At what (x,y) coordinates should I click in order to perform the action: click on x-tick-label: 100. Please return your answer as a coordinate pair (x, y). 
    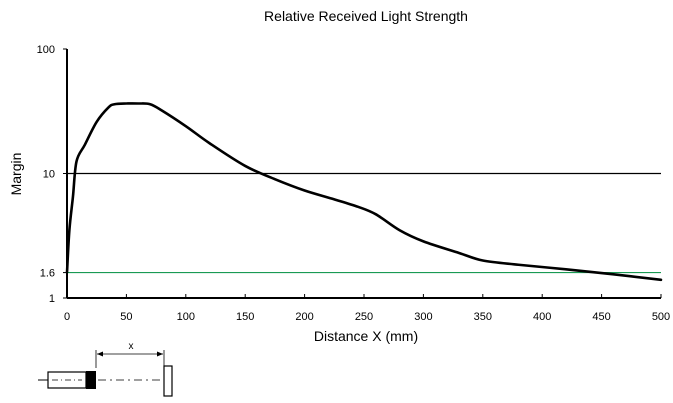
    Looking at the image, I should click on (186, 317).